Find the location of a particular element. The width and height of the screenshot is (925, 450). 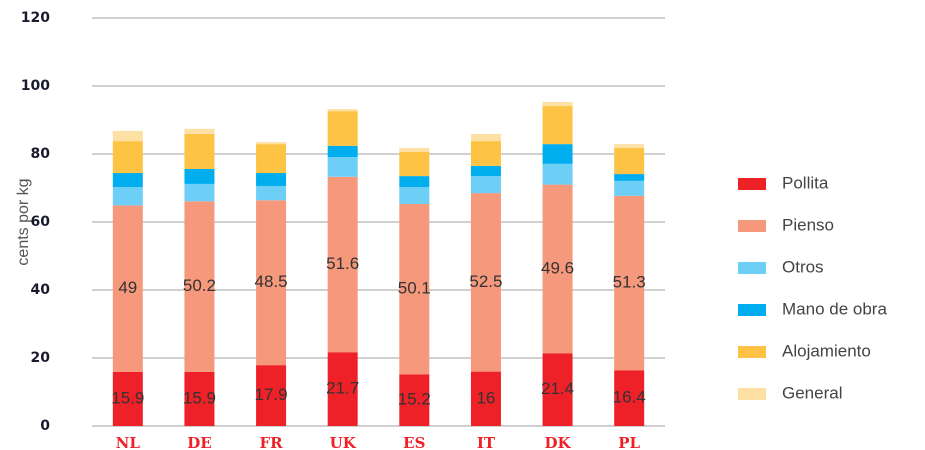

legend-label: Otros is located at coordinates (803, 266).